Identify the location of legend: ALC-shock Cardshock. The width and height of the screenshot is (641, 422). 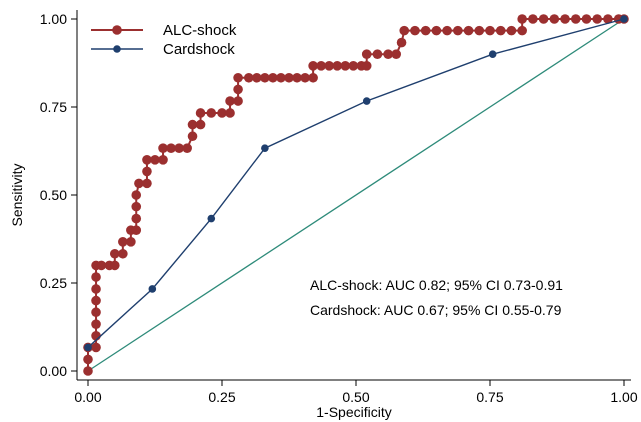
(164, 40).